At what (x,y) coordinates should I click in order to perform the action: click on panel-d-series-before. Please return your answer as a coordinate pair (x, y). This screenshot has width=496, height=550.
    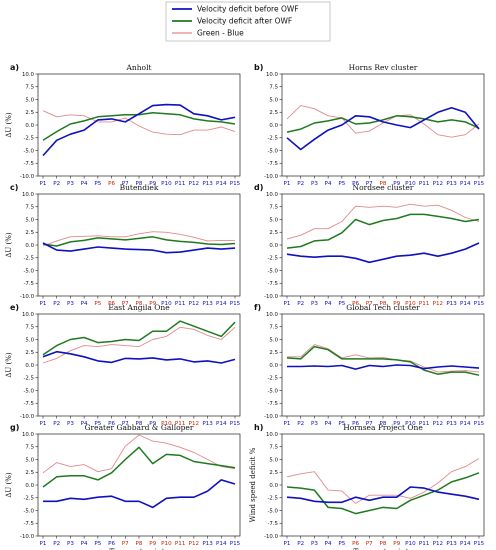
    Looking at the image, I should click on (383, 253).